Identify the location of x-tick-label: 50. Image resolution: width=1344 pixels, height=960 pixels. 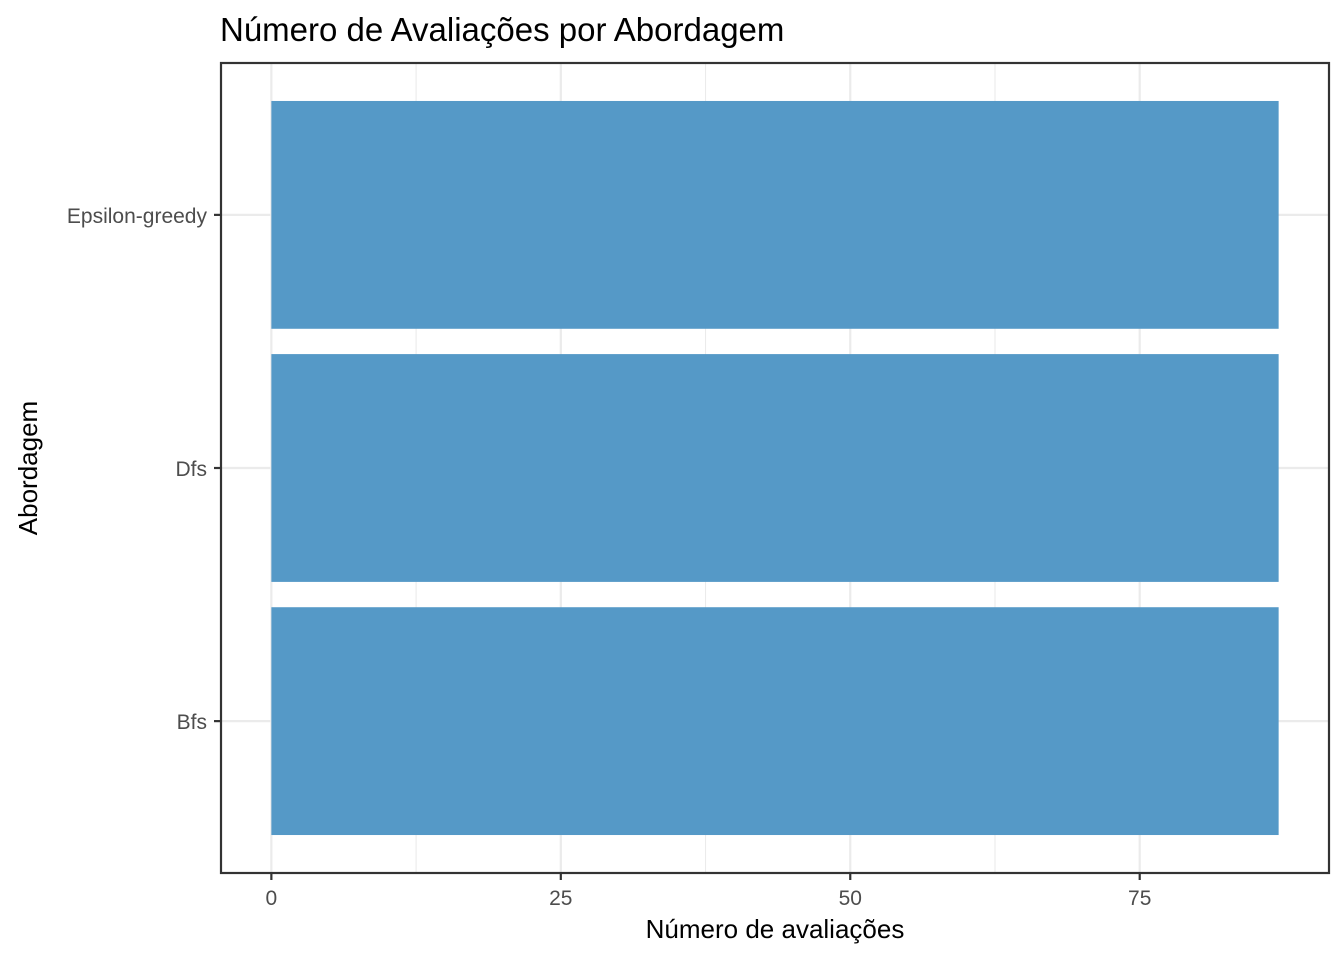
(850, 898).